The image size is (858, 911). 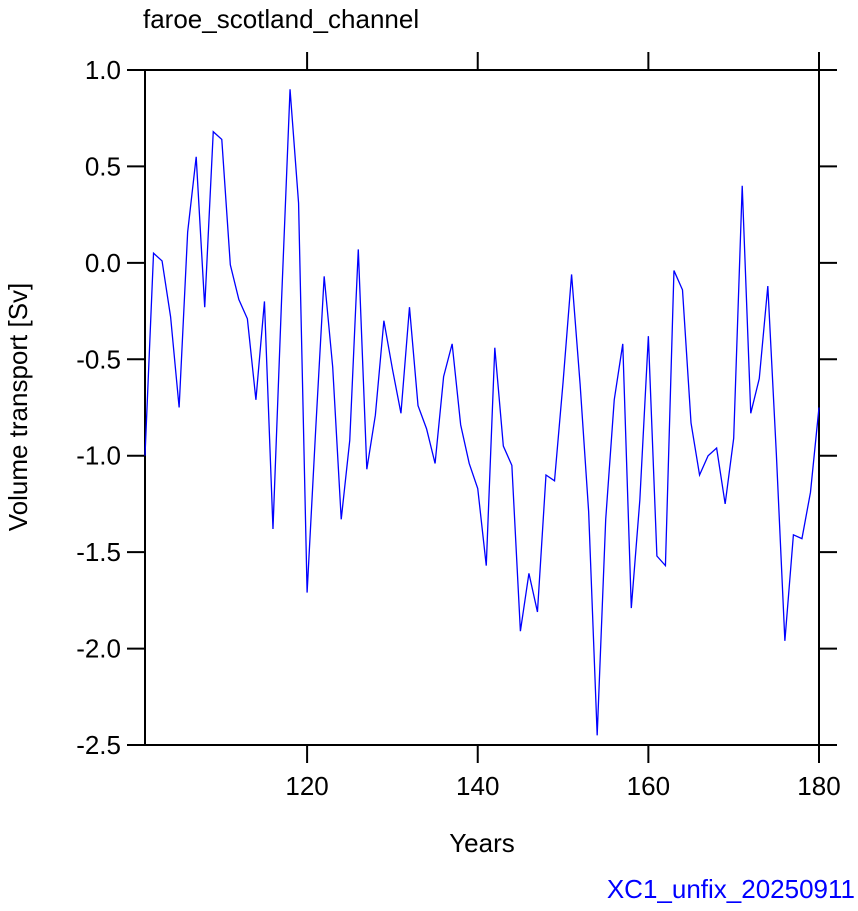 I want to click on x-tick-label: 180, so click(x=818, y=786).